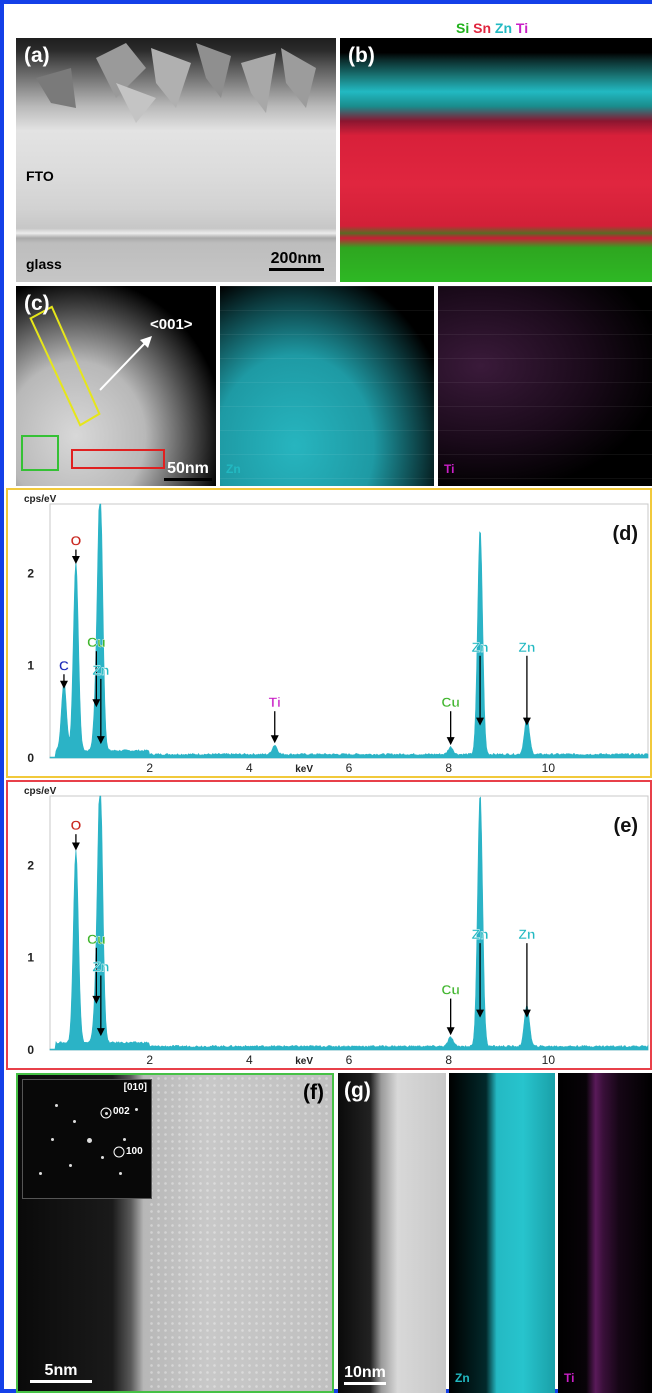  I want to click on scalebar-a: 200nm, so click(296, 260).